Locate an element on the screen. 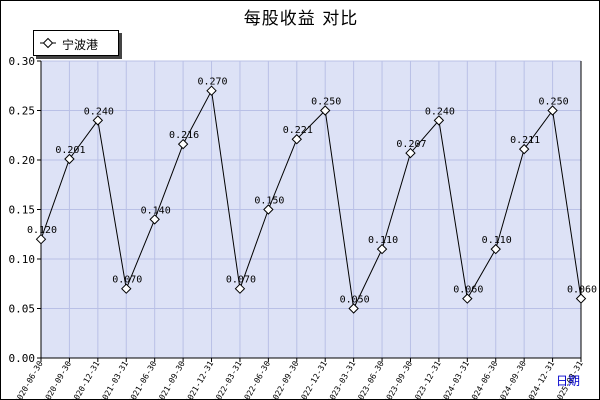  data-label: 0.150 is located at coordinates (269, 201).